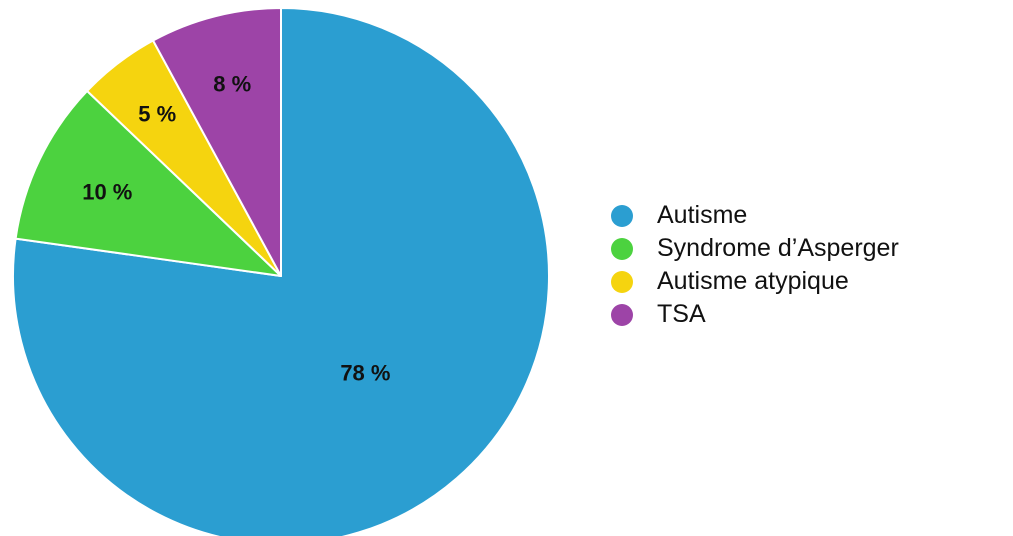 Image resolution: width=1013 pixels, height=536 pixels. What do you see at coordinates (702, 215) in the screenshot?
I see `legend-label: Autisme` at bounding box center [702, 215].